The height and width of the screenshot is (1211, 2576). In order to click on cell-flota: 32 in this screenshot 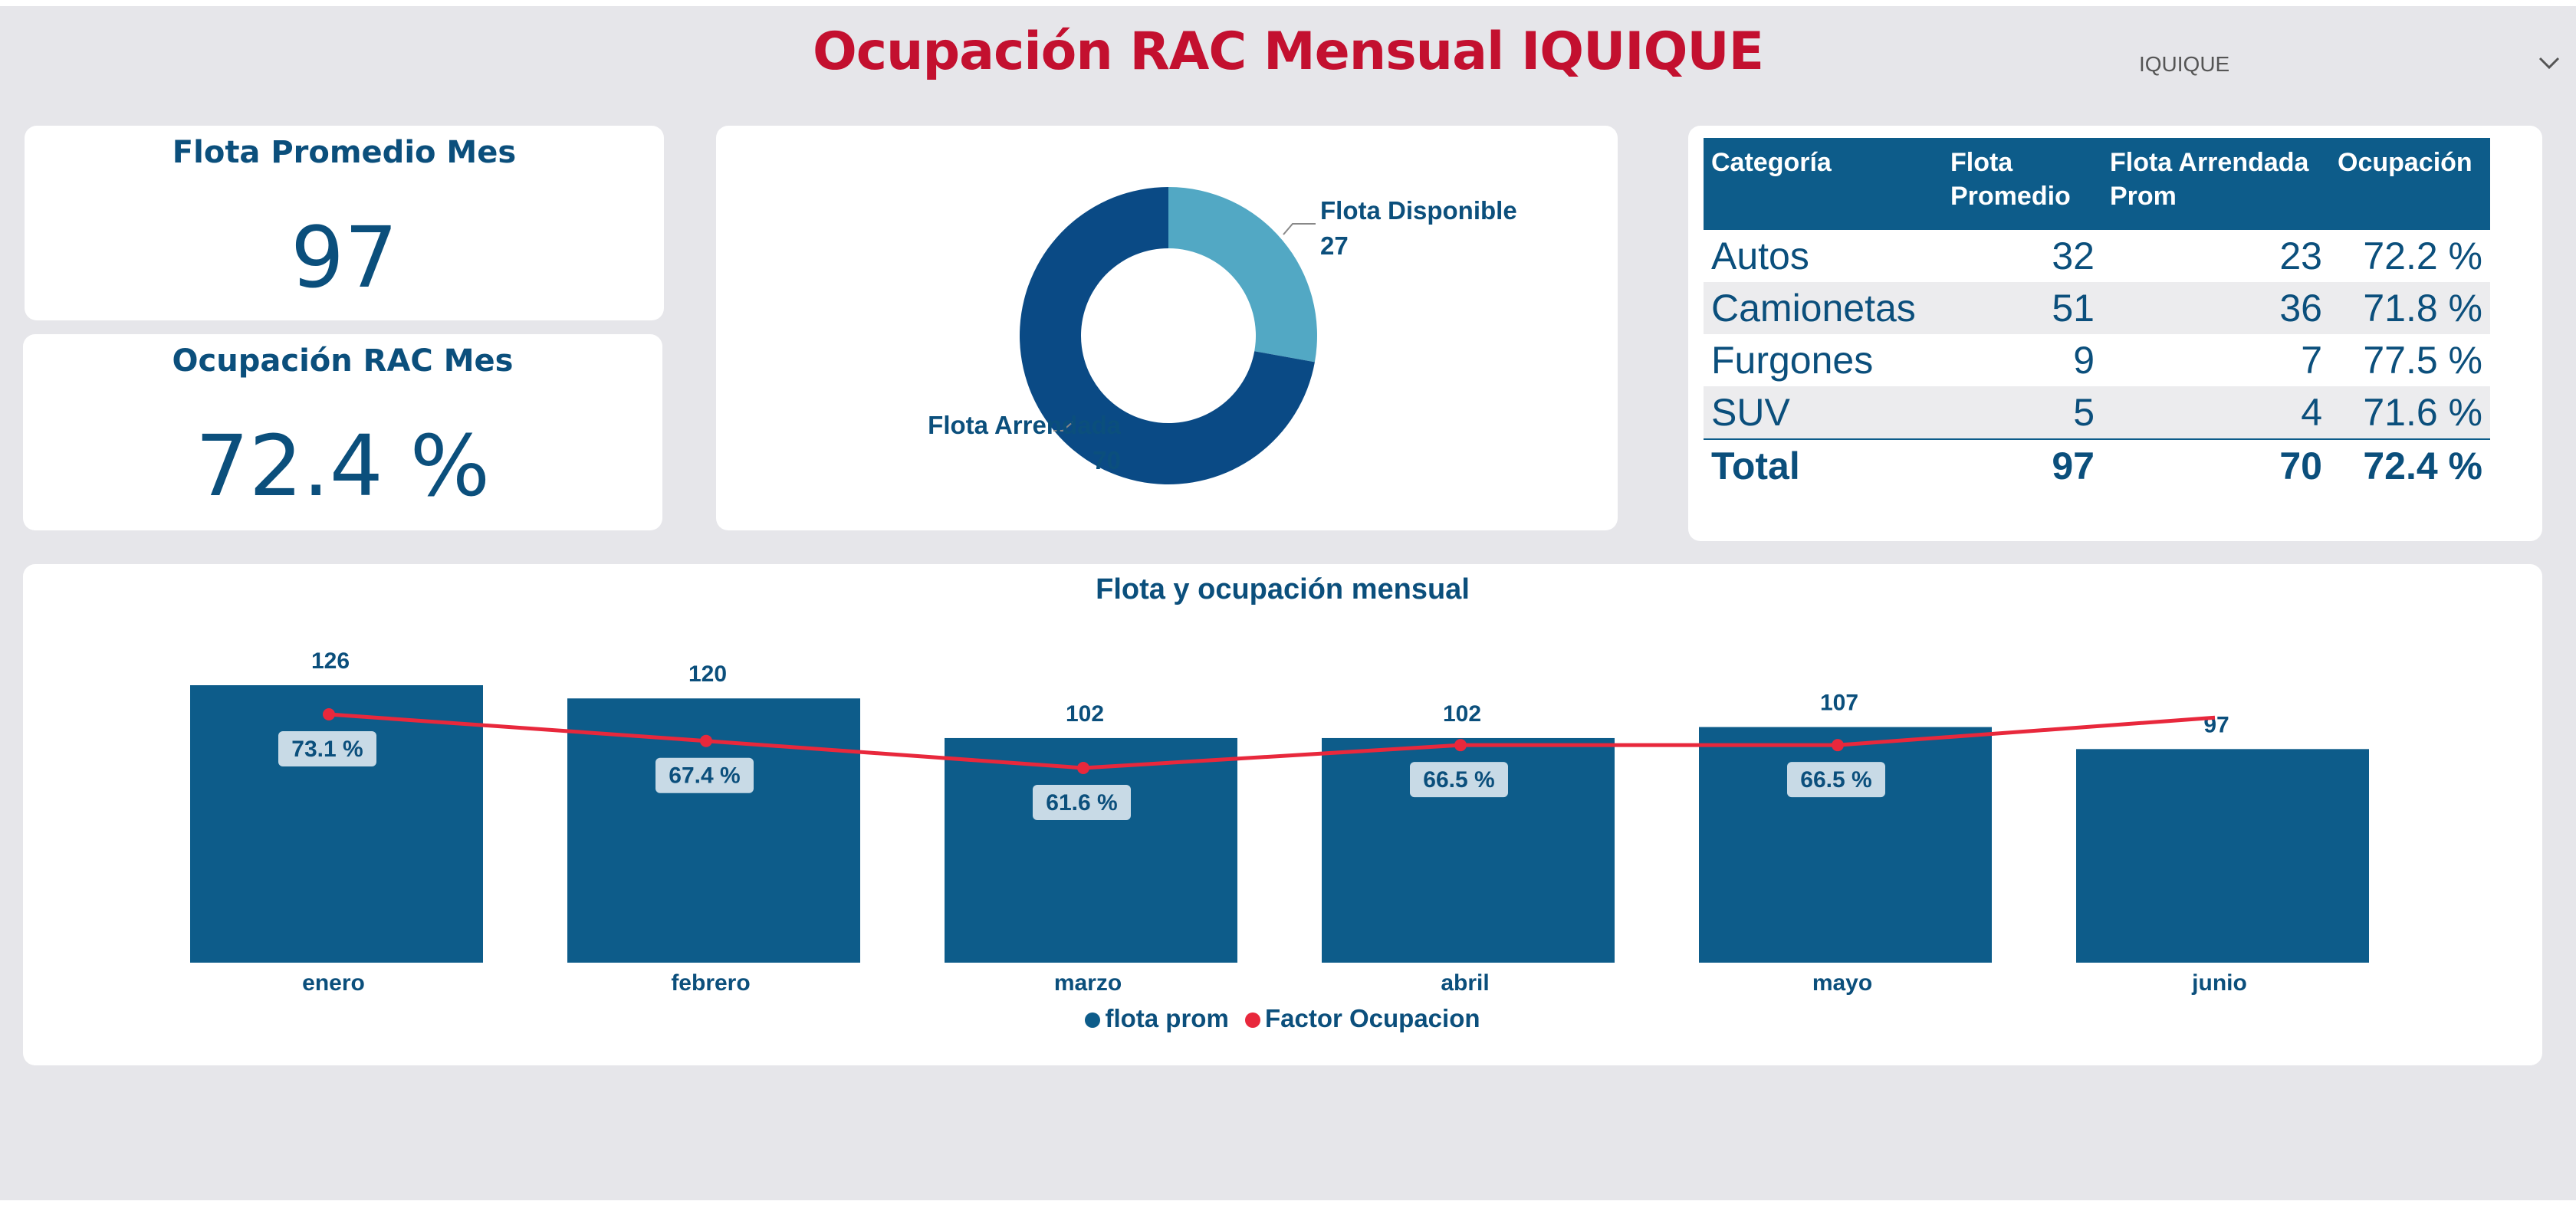, I will do `click(2074, 256)`.